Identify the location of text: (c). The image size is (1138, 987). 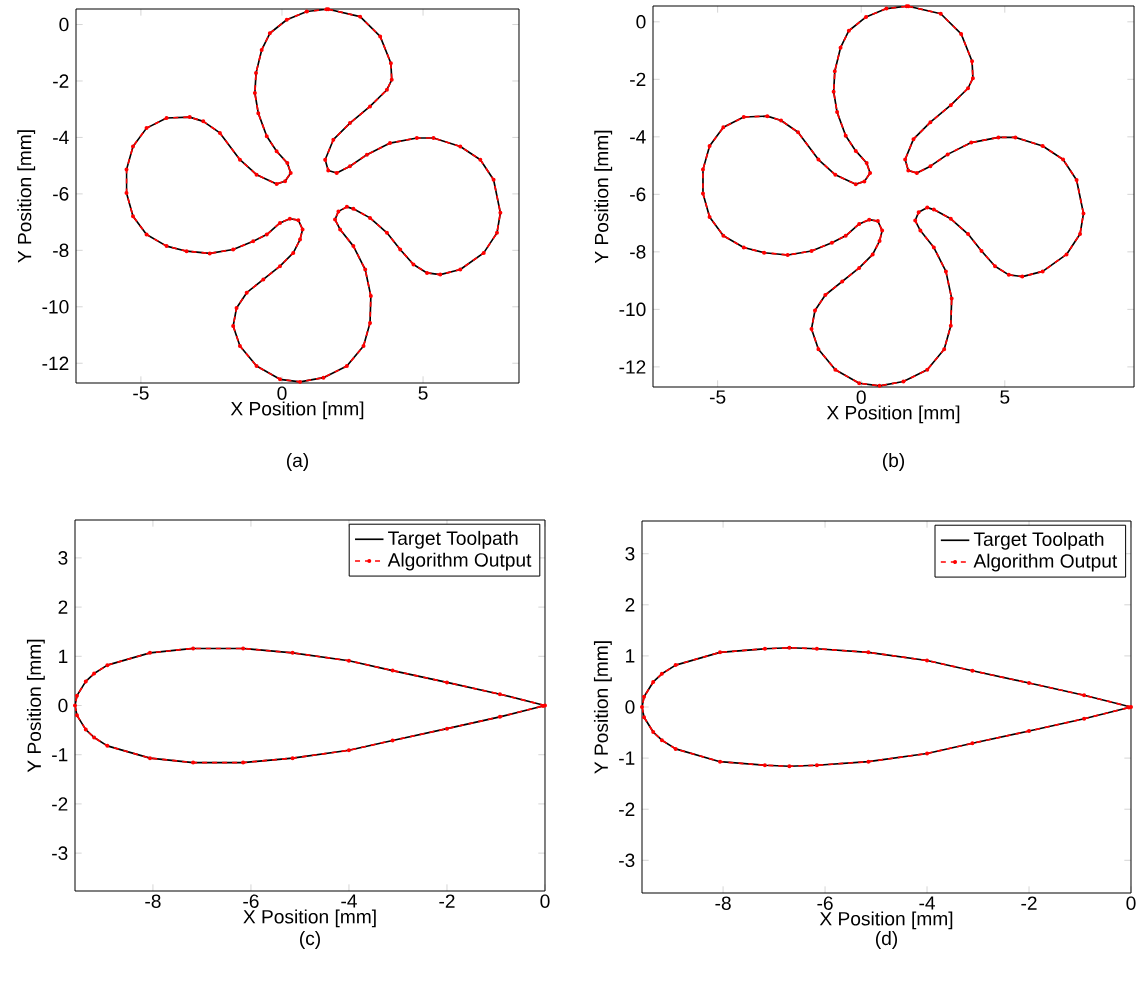
(310, 940).